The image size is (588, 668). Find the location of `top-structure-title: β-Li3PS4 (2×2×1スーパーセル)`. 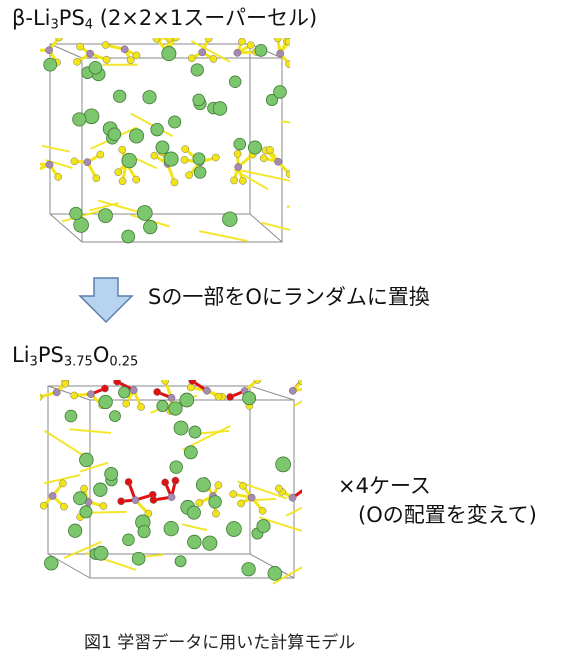

top-structure-title: β-Li3PS4 (2×2×1スーパーセル) is located at coordinates (164, 17).